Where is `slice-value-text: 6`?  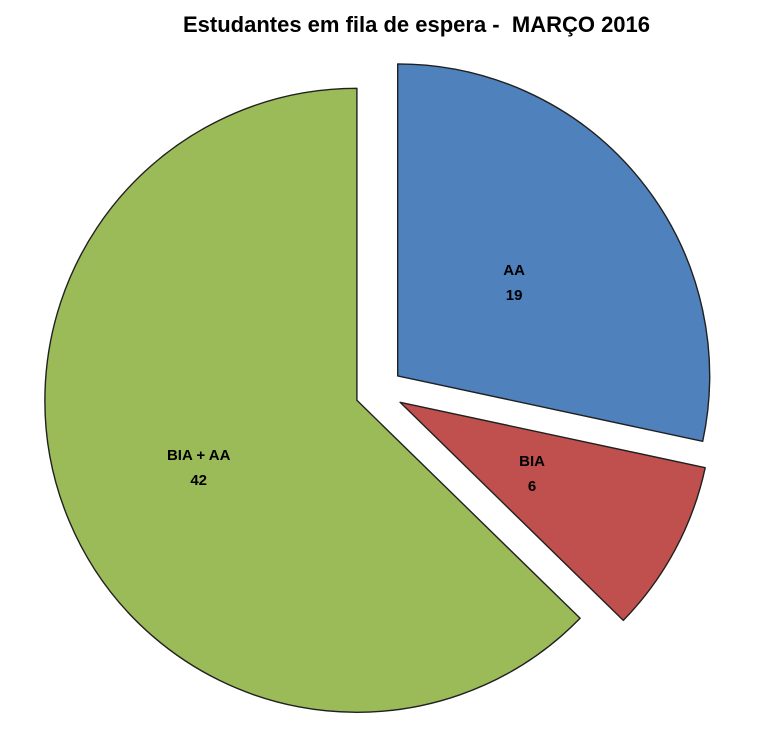
slice-value-text: 6 is located at coordinates (532, 486).